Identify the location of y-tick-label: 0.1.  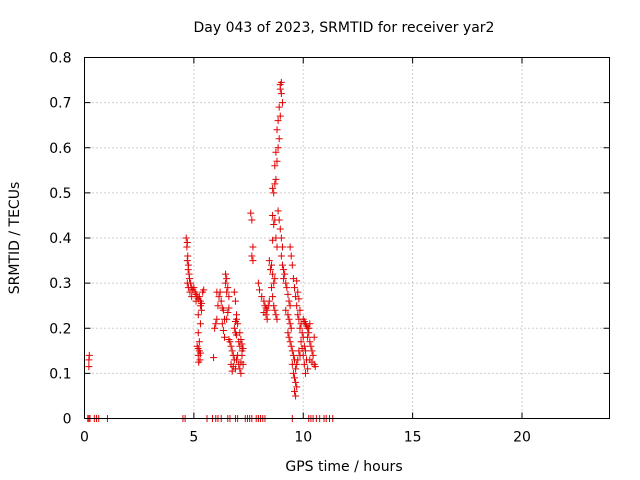
(60, 374).